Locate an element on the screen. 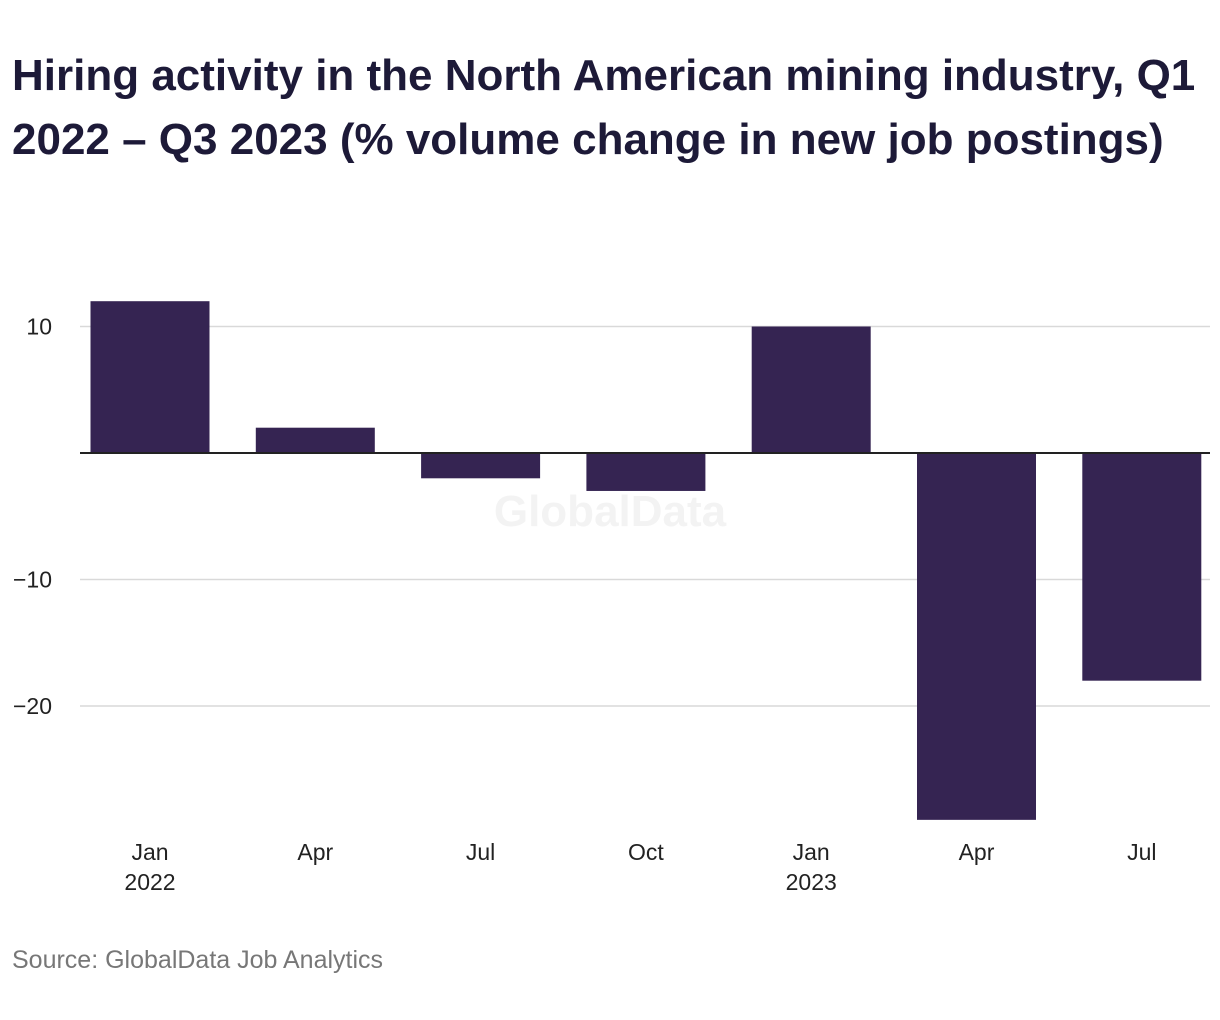 This screenshot has height=1020, width=1220. x-tick-label: Oct is located at coordinates (646, 852).